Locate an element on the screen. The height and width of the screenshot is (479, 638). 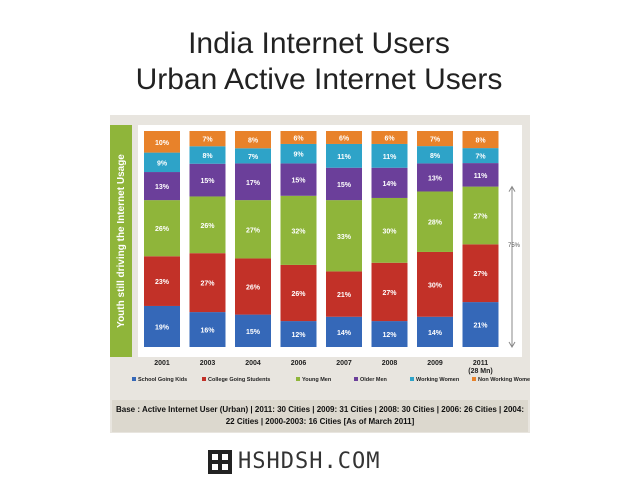
x-tick-sublabel: (28 Mn) is located at coordinates (480, 371).